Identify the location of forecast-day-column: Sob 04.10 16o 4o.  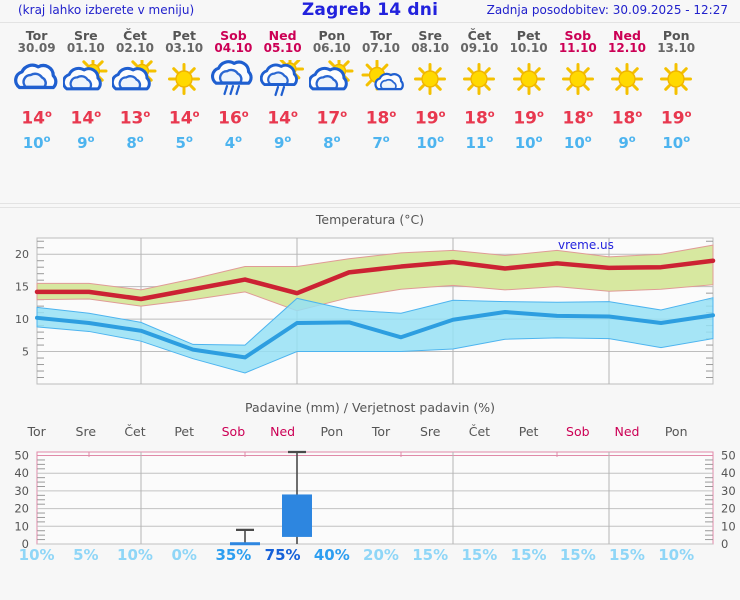
(233, 88).